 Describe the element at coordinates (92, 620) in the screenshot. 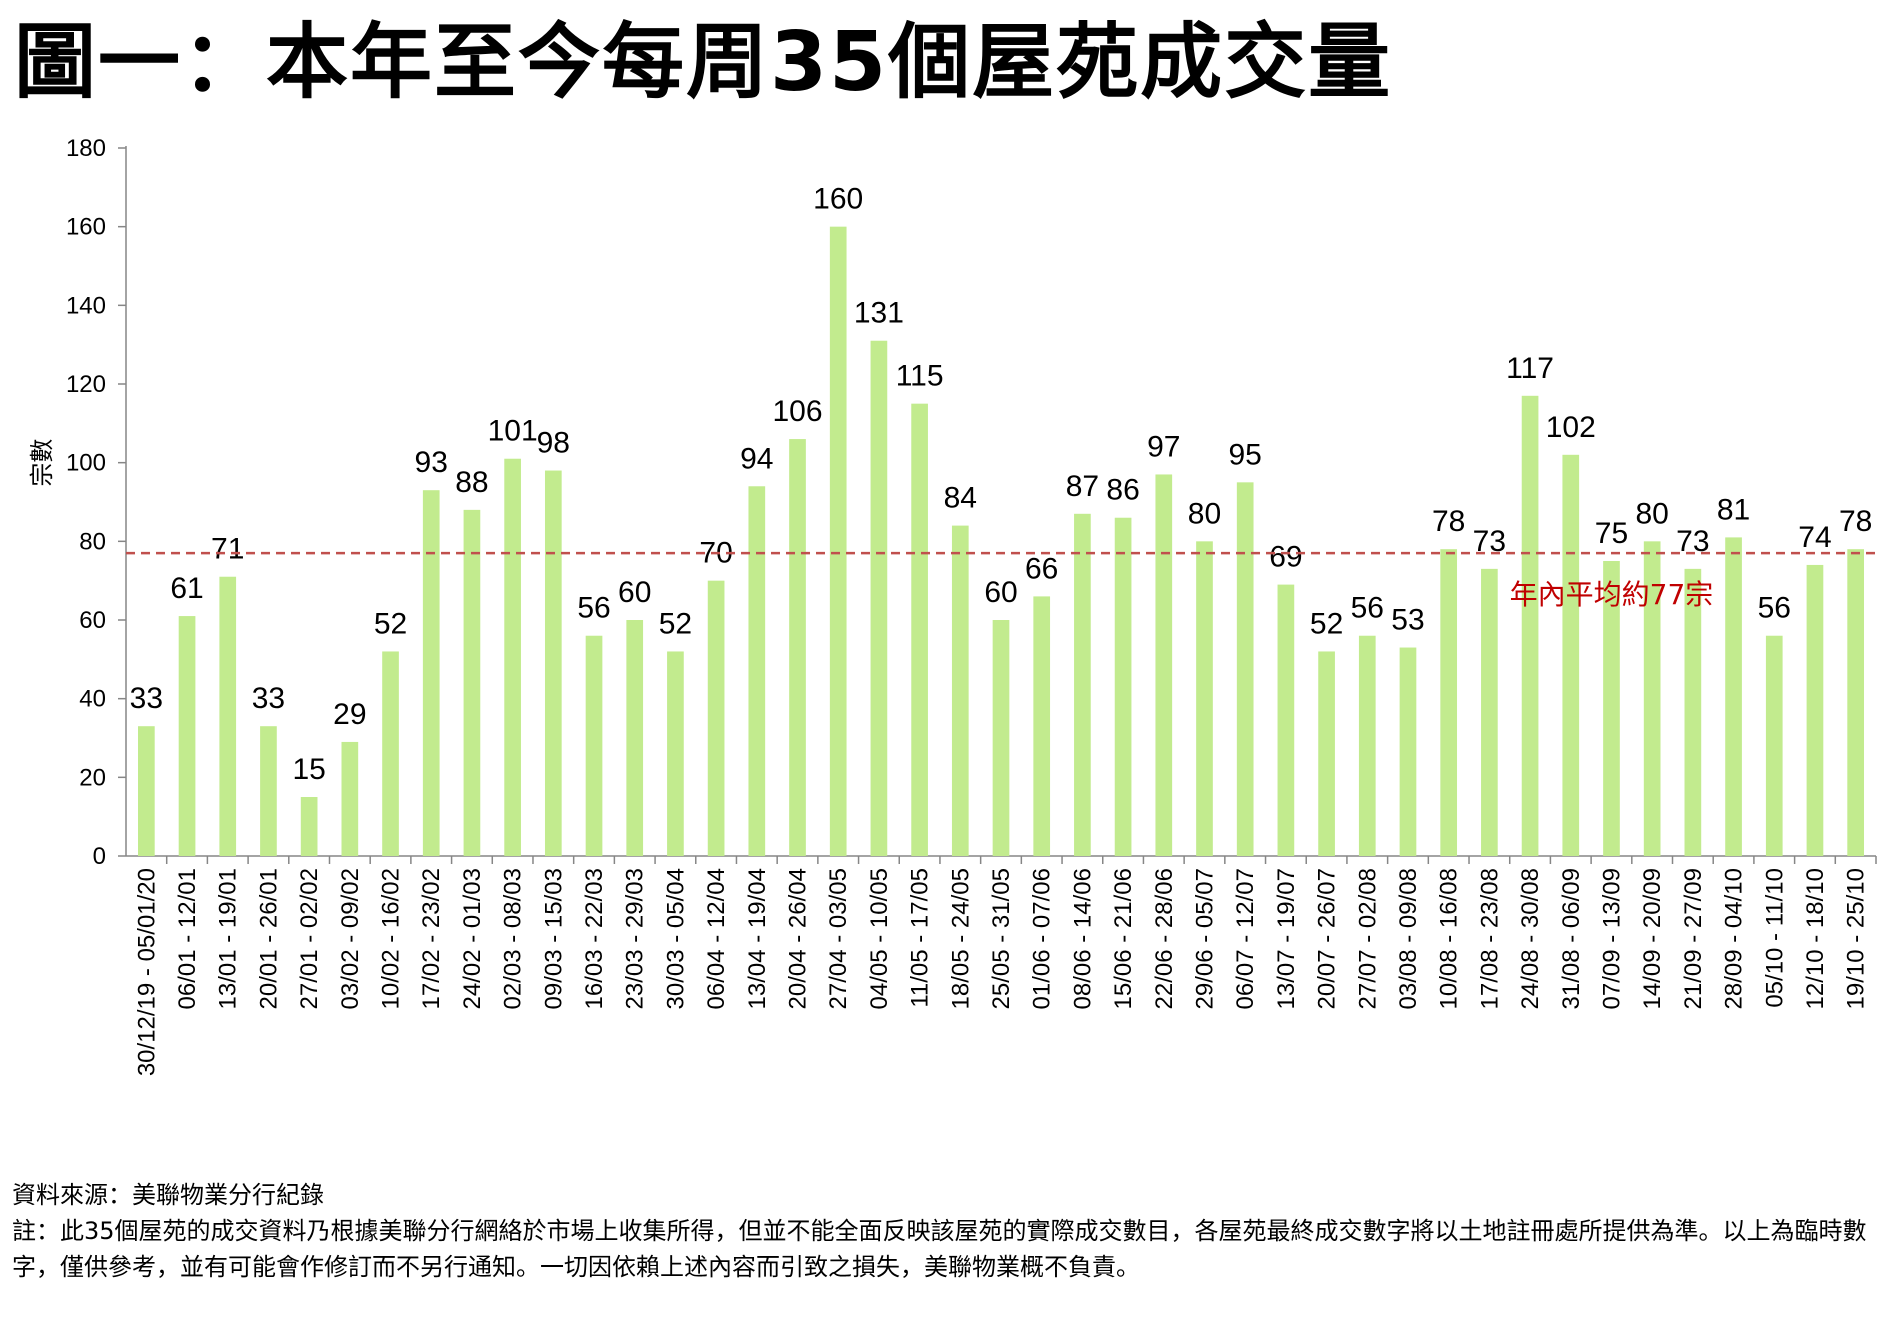

I see `y-tick-label: 60` at that location.